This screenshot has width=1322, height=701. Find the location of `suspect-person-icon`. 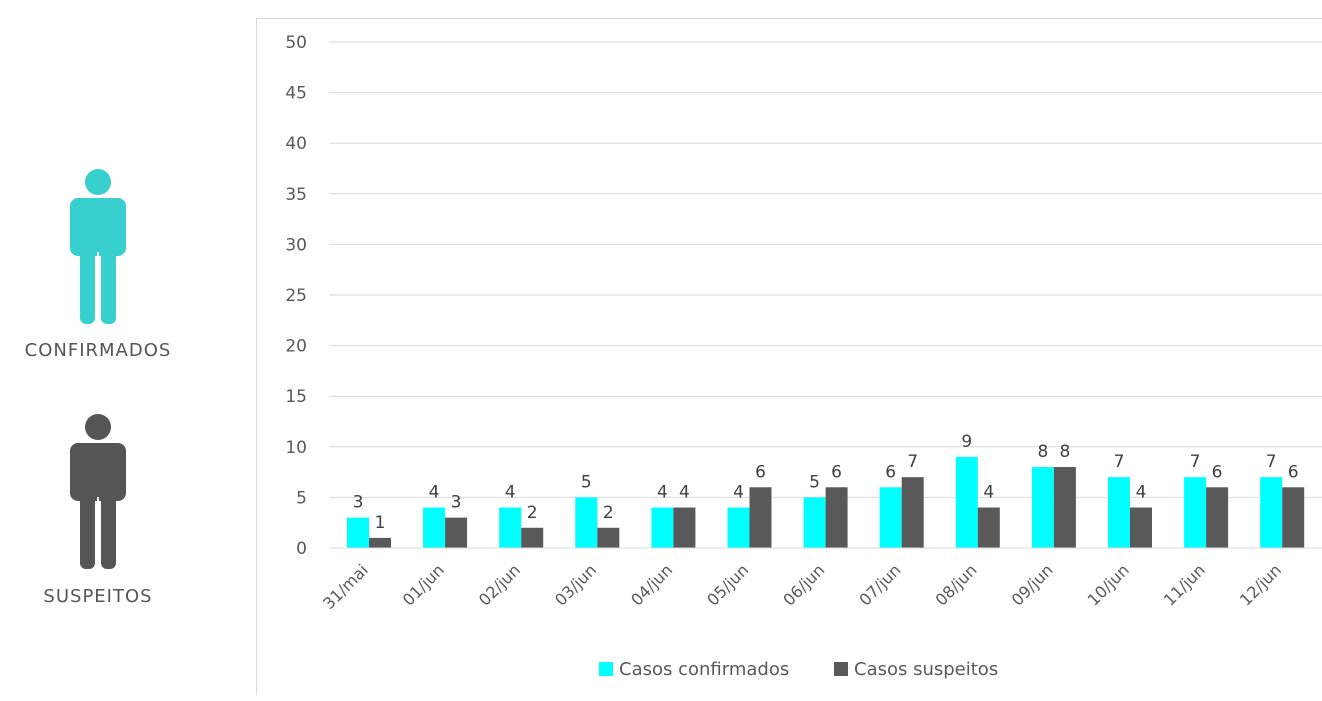

suspect-person-icon is located at coordinates (98, 493).